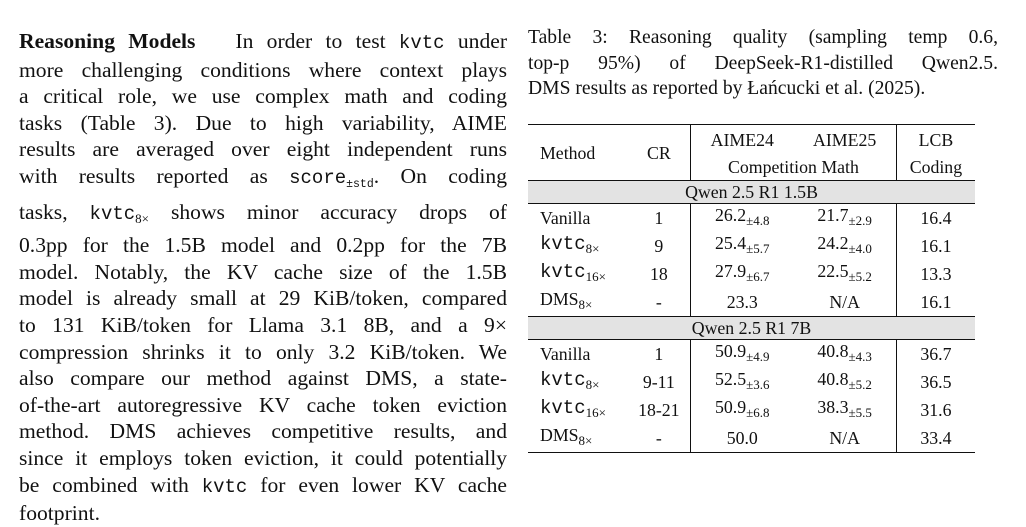 The image size is (1026, 527). Describe the element at coordinates (935, 139) in the screenshot. I see `header-lcb: LCB` at that location.